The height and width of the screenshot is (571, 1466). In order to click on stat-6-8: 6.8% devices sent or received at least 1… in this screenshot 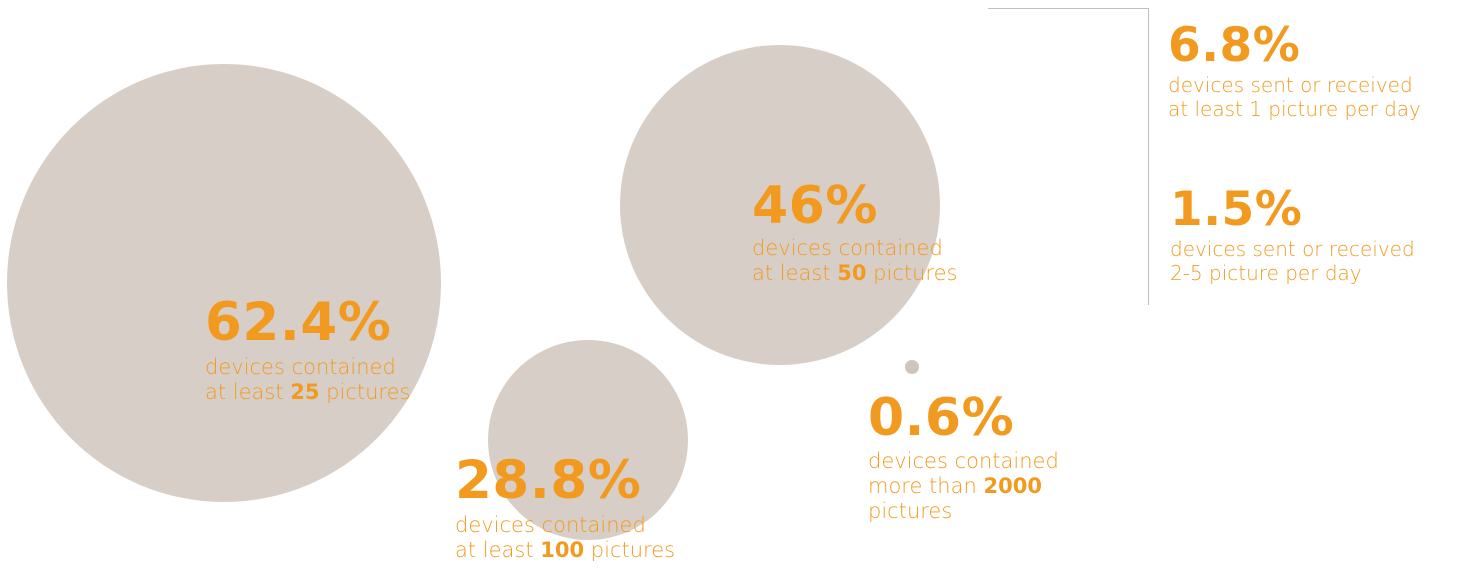, I will do `click(1294, 71)`.